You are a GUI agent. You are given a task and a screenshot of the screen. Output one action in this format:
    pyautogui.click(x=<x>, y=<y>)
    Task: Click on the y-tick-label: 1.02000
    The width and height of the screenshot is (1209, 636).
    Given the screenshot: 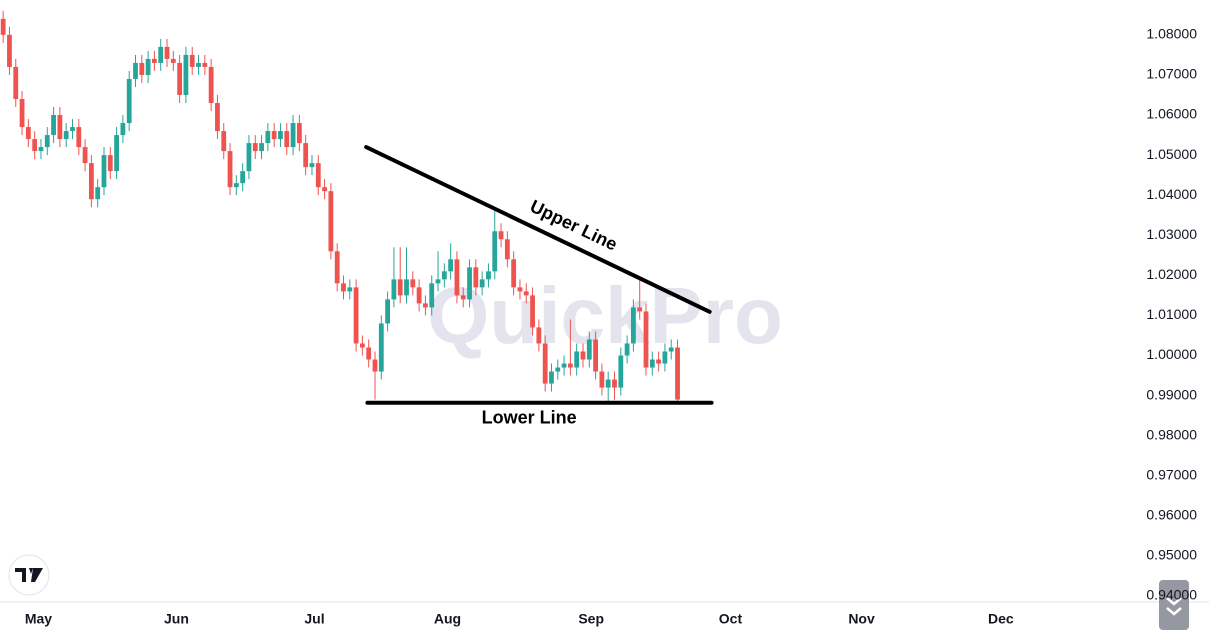 What is the action you would take?
    pyautogui.click(x=1171, y=274)
    